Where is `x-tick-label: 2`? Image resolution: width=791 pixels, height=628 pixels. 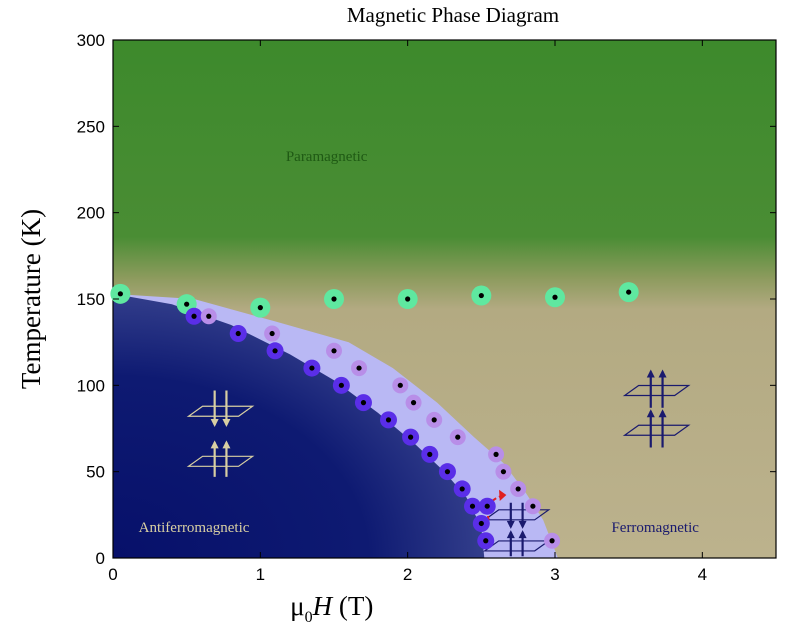
x-tick-label: 2 is located at coordinates (407, 574).